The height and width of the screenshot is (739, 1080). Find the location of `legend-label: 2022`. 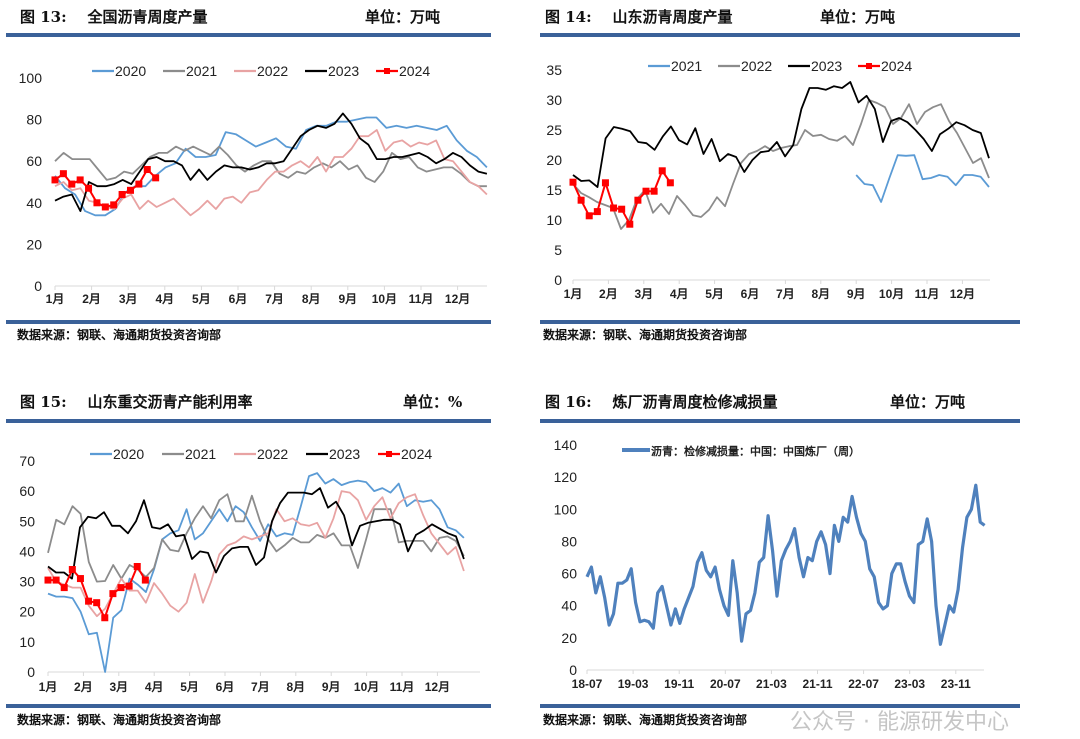

legend-label: 2022 is located at coordinates (272, 71).